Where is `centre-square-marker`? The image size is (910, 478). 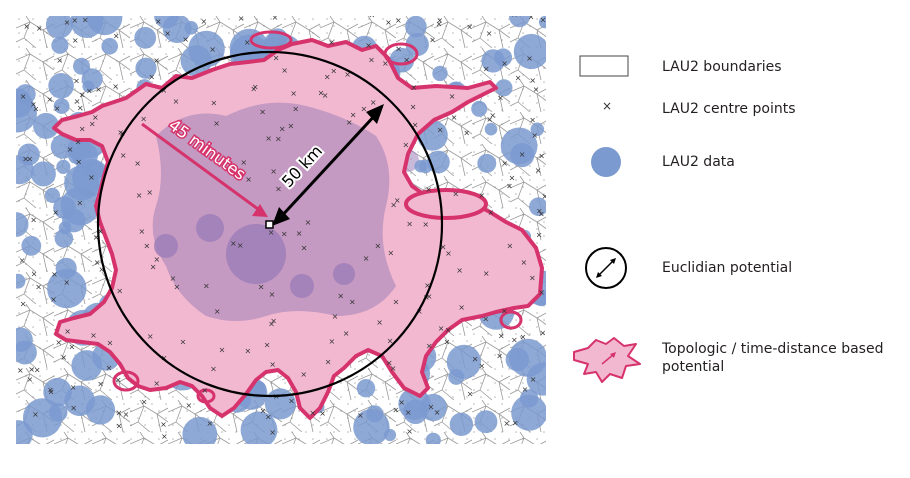
centre-square-marker is located at coordinates (269, 224).